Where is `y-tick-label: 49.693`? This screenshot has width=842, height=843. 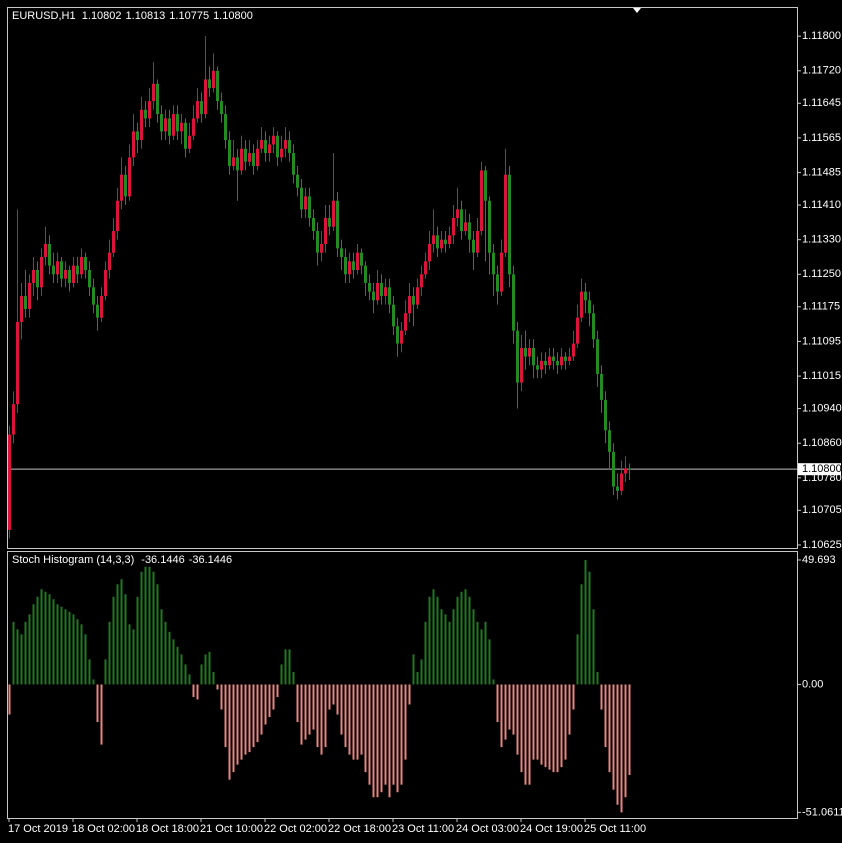
y-tick-label: 49.693 is located at coordinates (819, 560).